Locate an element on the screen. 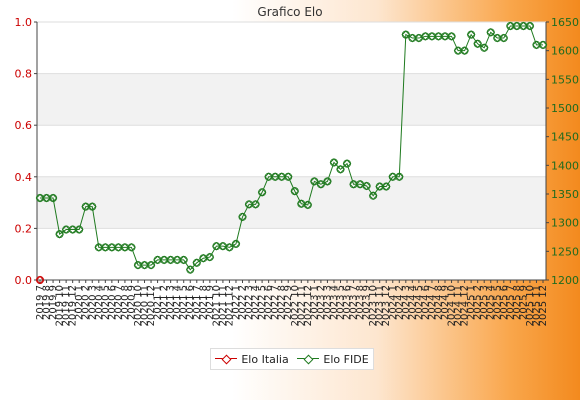  x-tick-label: 2024 7 is located at coordinates (432, 302).